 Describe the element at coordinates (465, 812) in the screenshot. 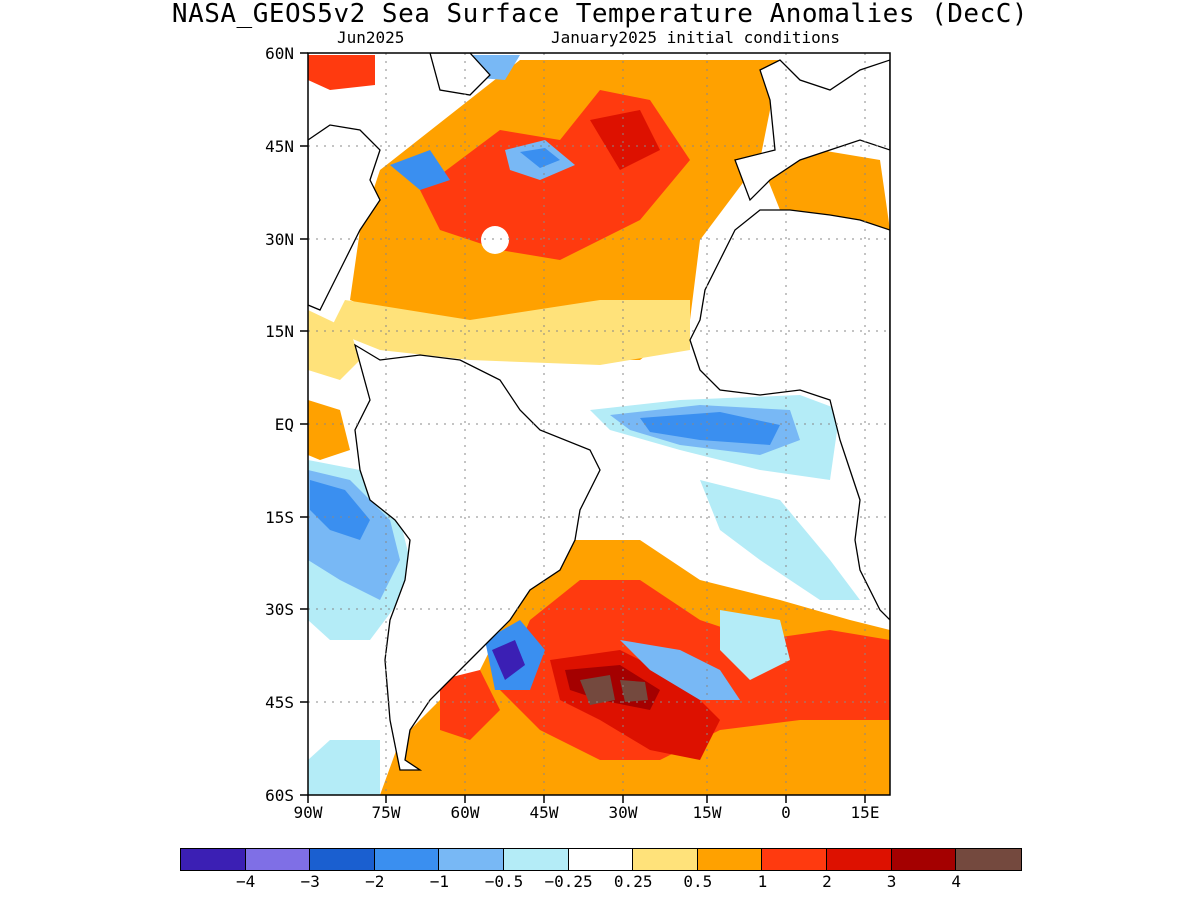

I see `lon-label-60w: 60W` at that location.